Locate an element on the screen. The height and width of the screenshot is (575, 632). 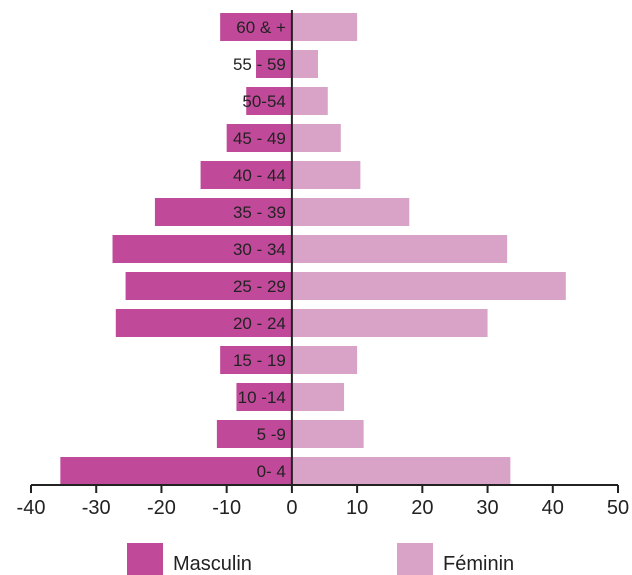
x-tick-label: 30 is located at coordinates (487, 508).